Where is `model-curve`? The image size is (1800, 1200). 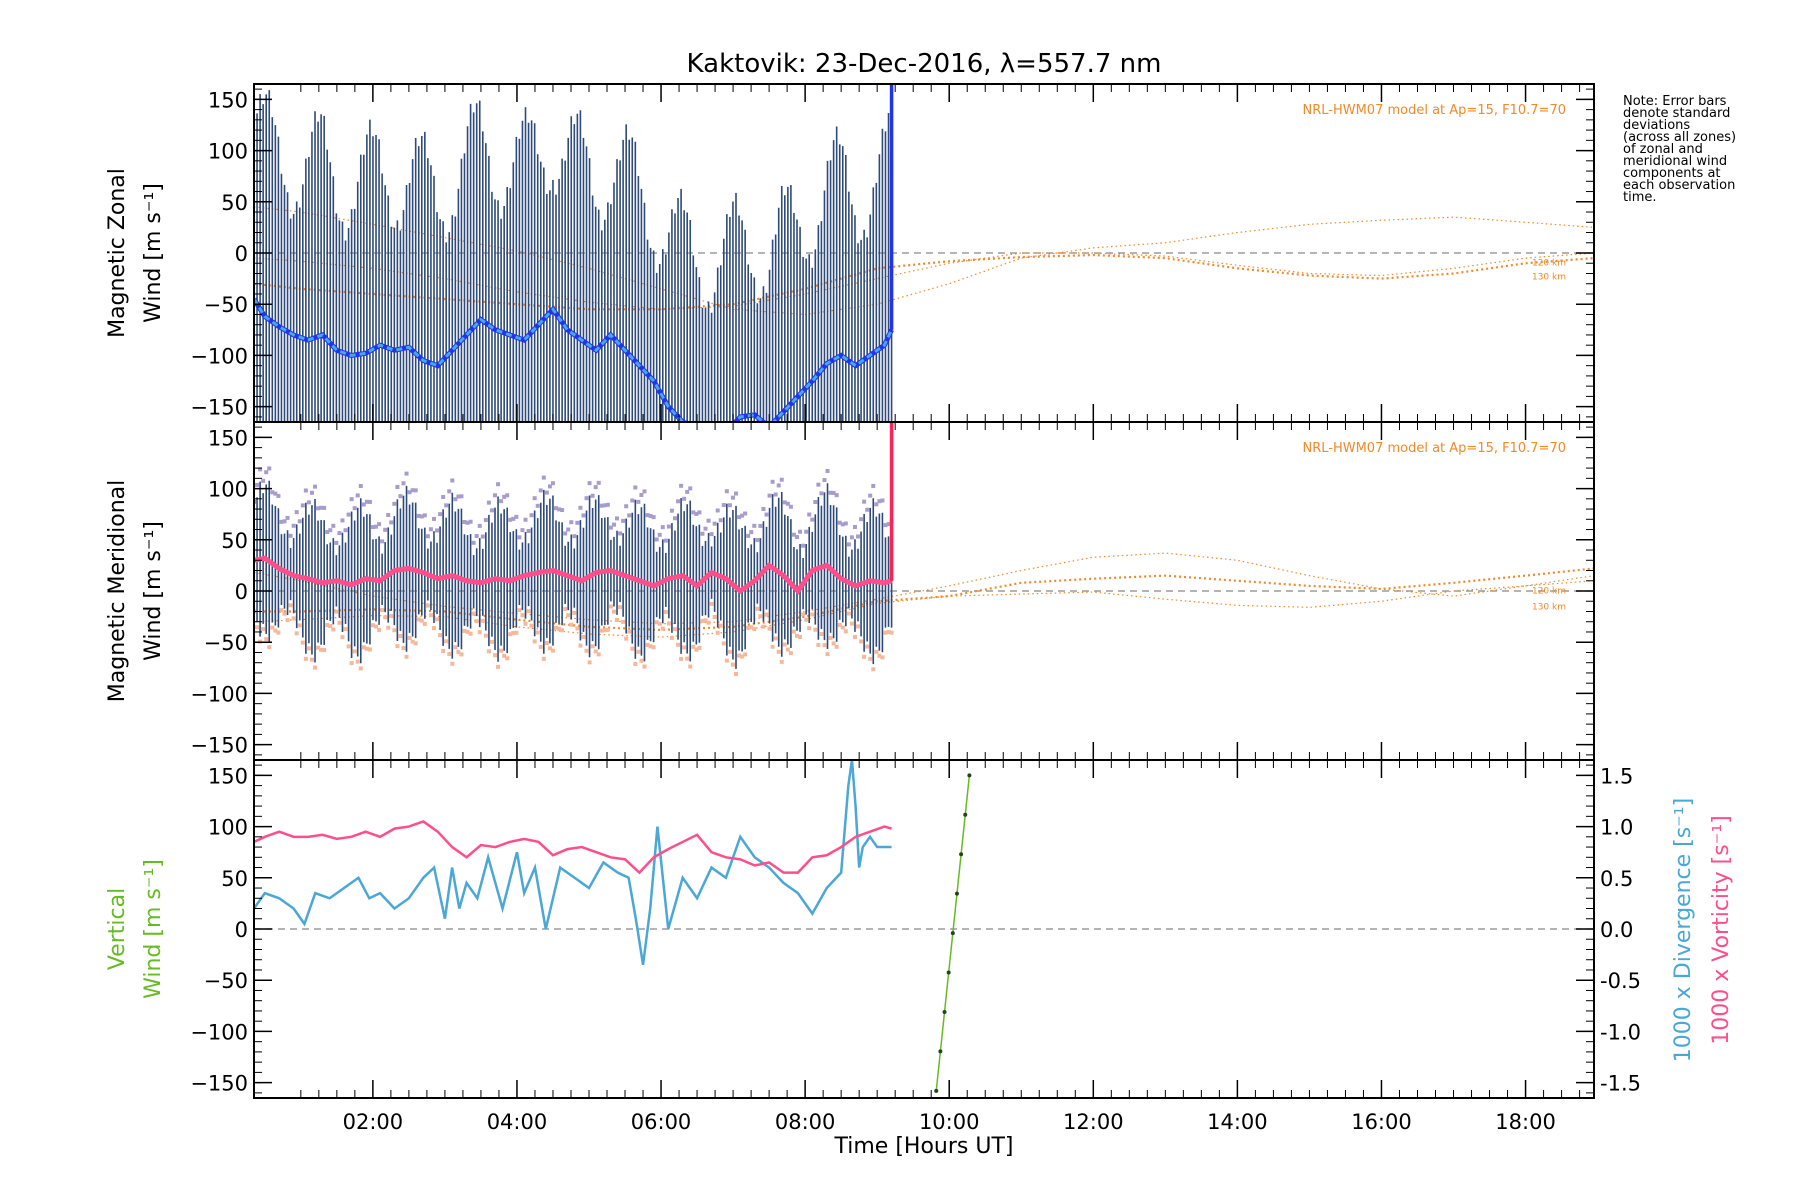 model-curve is located at coordinates (924, 281).